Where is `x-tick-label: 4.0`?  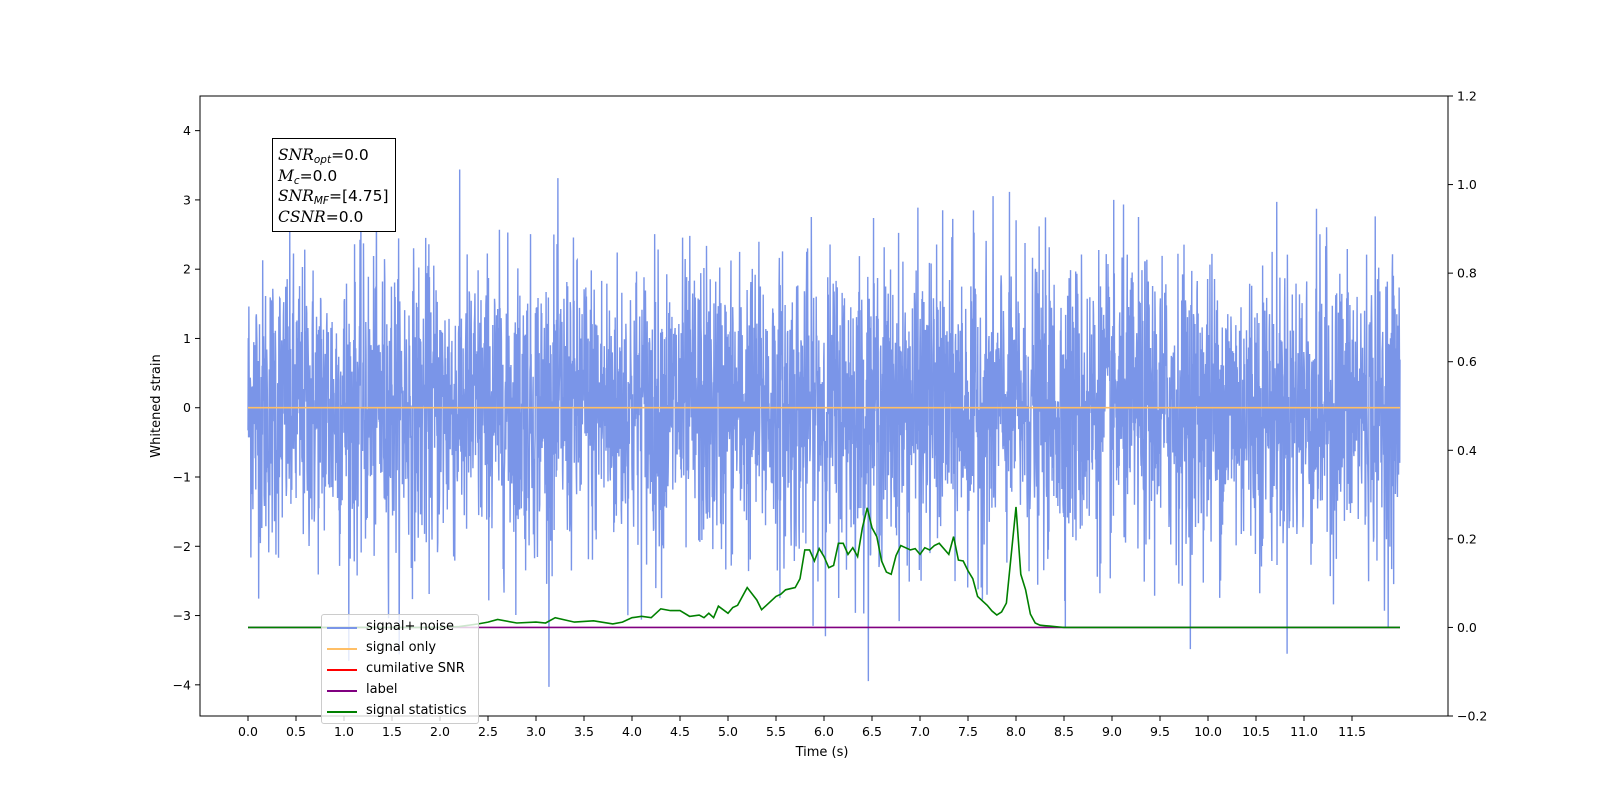 x-tick-label: 4.0 is located at coordinates (632, 731).